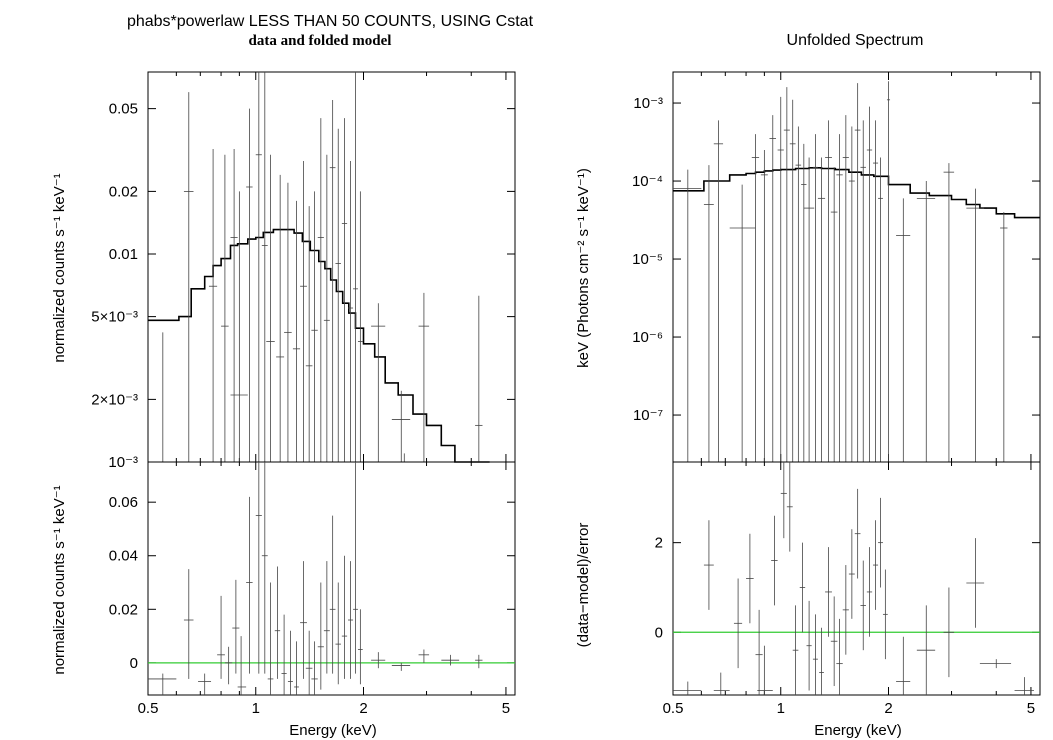  I want to click on y-axis-label-bottom-right: (data−model)/error, so click(583, 585).